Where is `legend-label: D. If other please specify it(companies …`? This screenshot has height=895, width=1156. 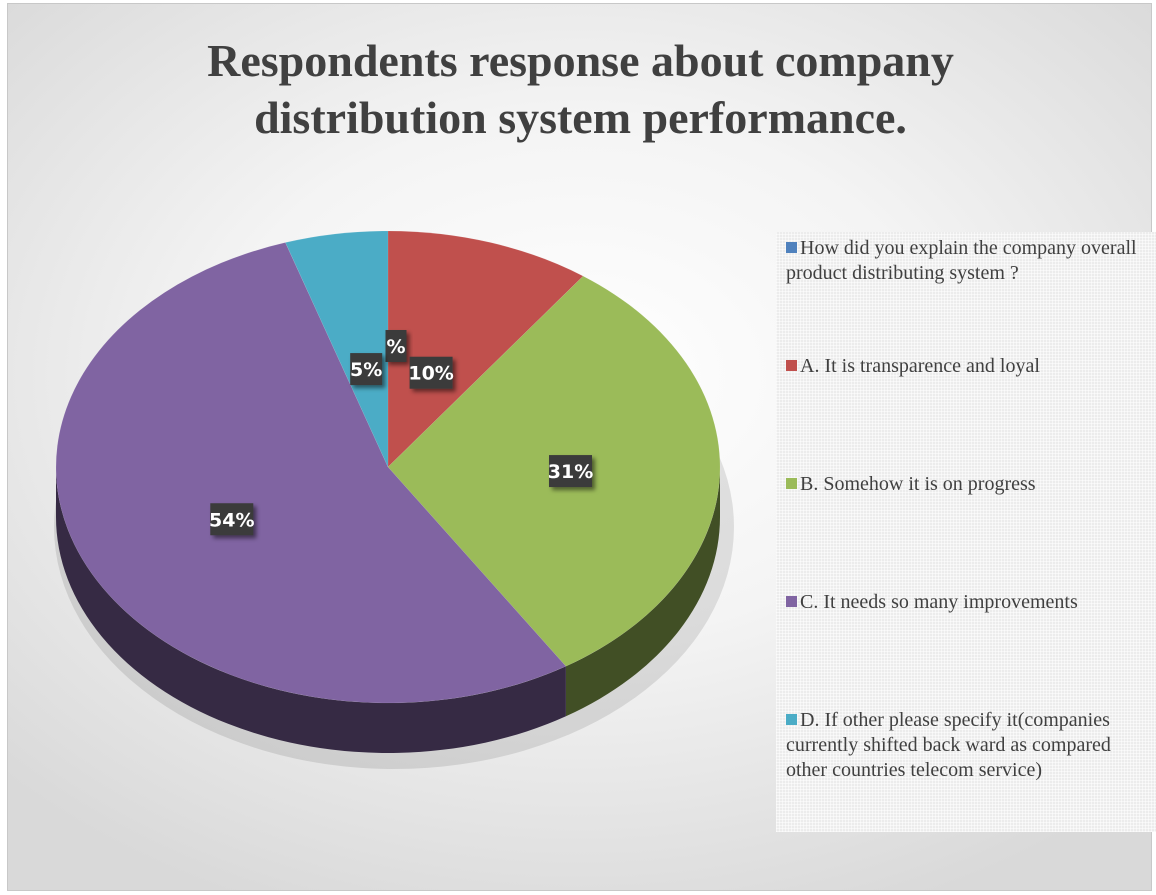 legend-label: D. If other please specify it(companies … is located at coordinates (948, 745).